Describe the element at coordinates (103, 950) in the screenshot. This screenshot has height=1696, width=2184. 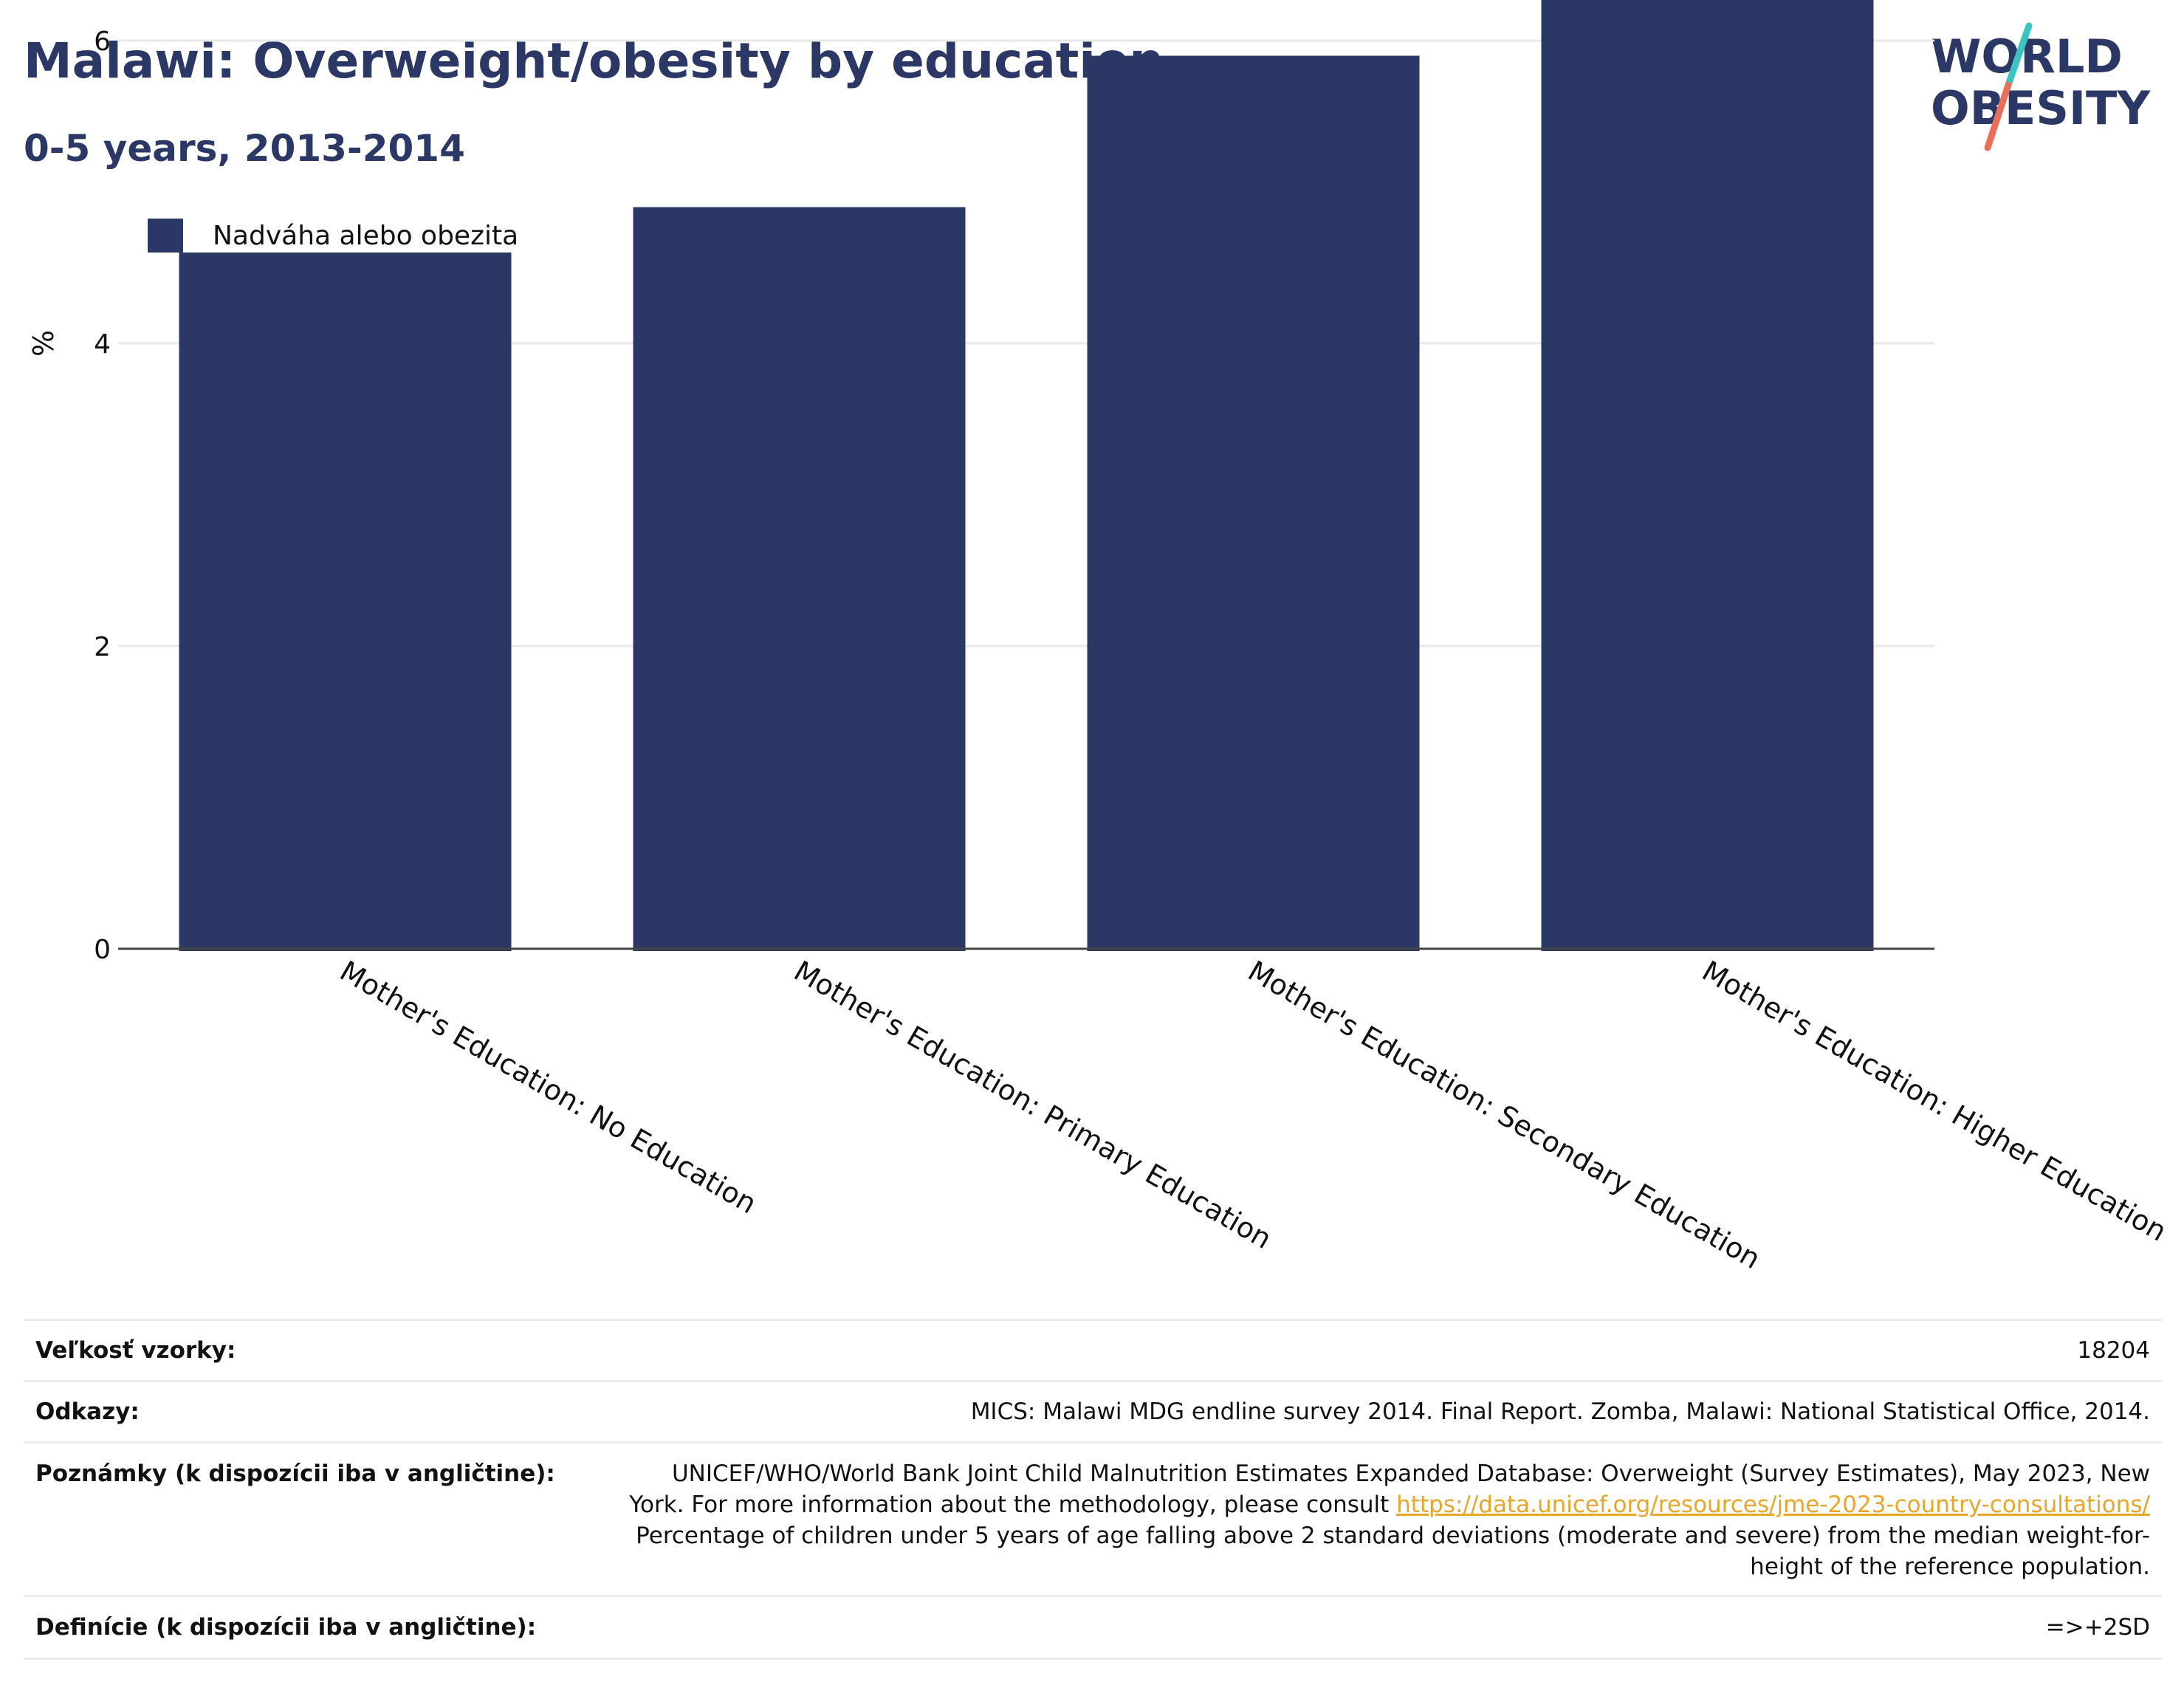
I see `y-tick-label: 0` at that location.